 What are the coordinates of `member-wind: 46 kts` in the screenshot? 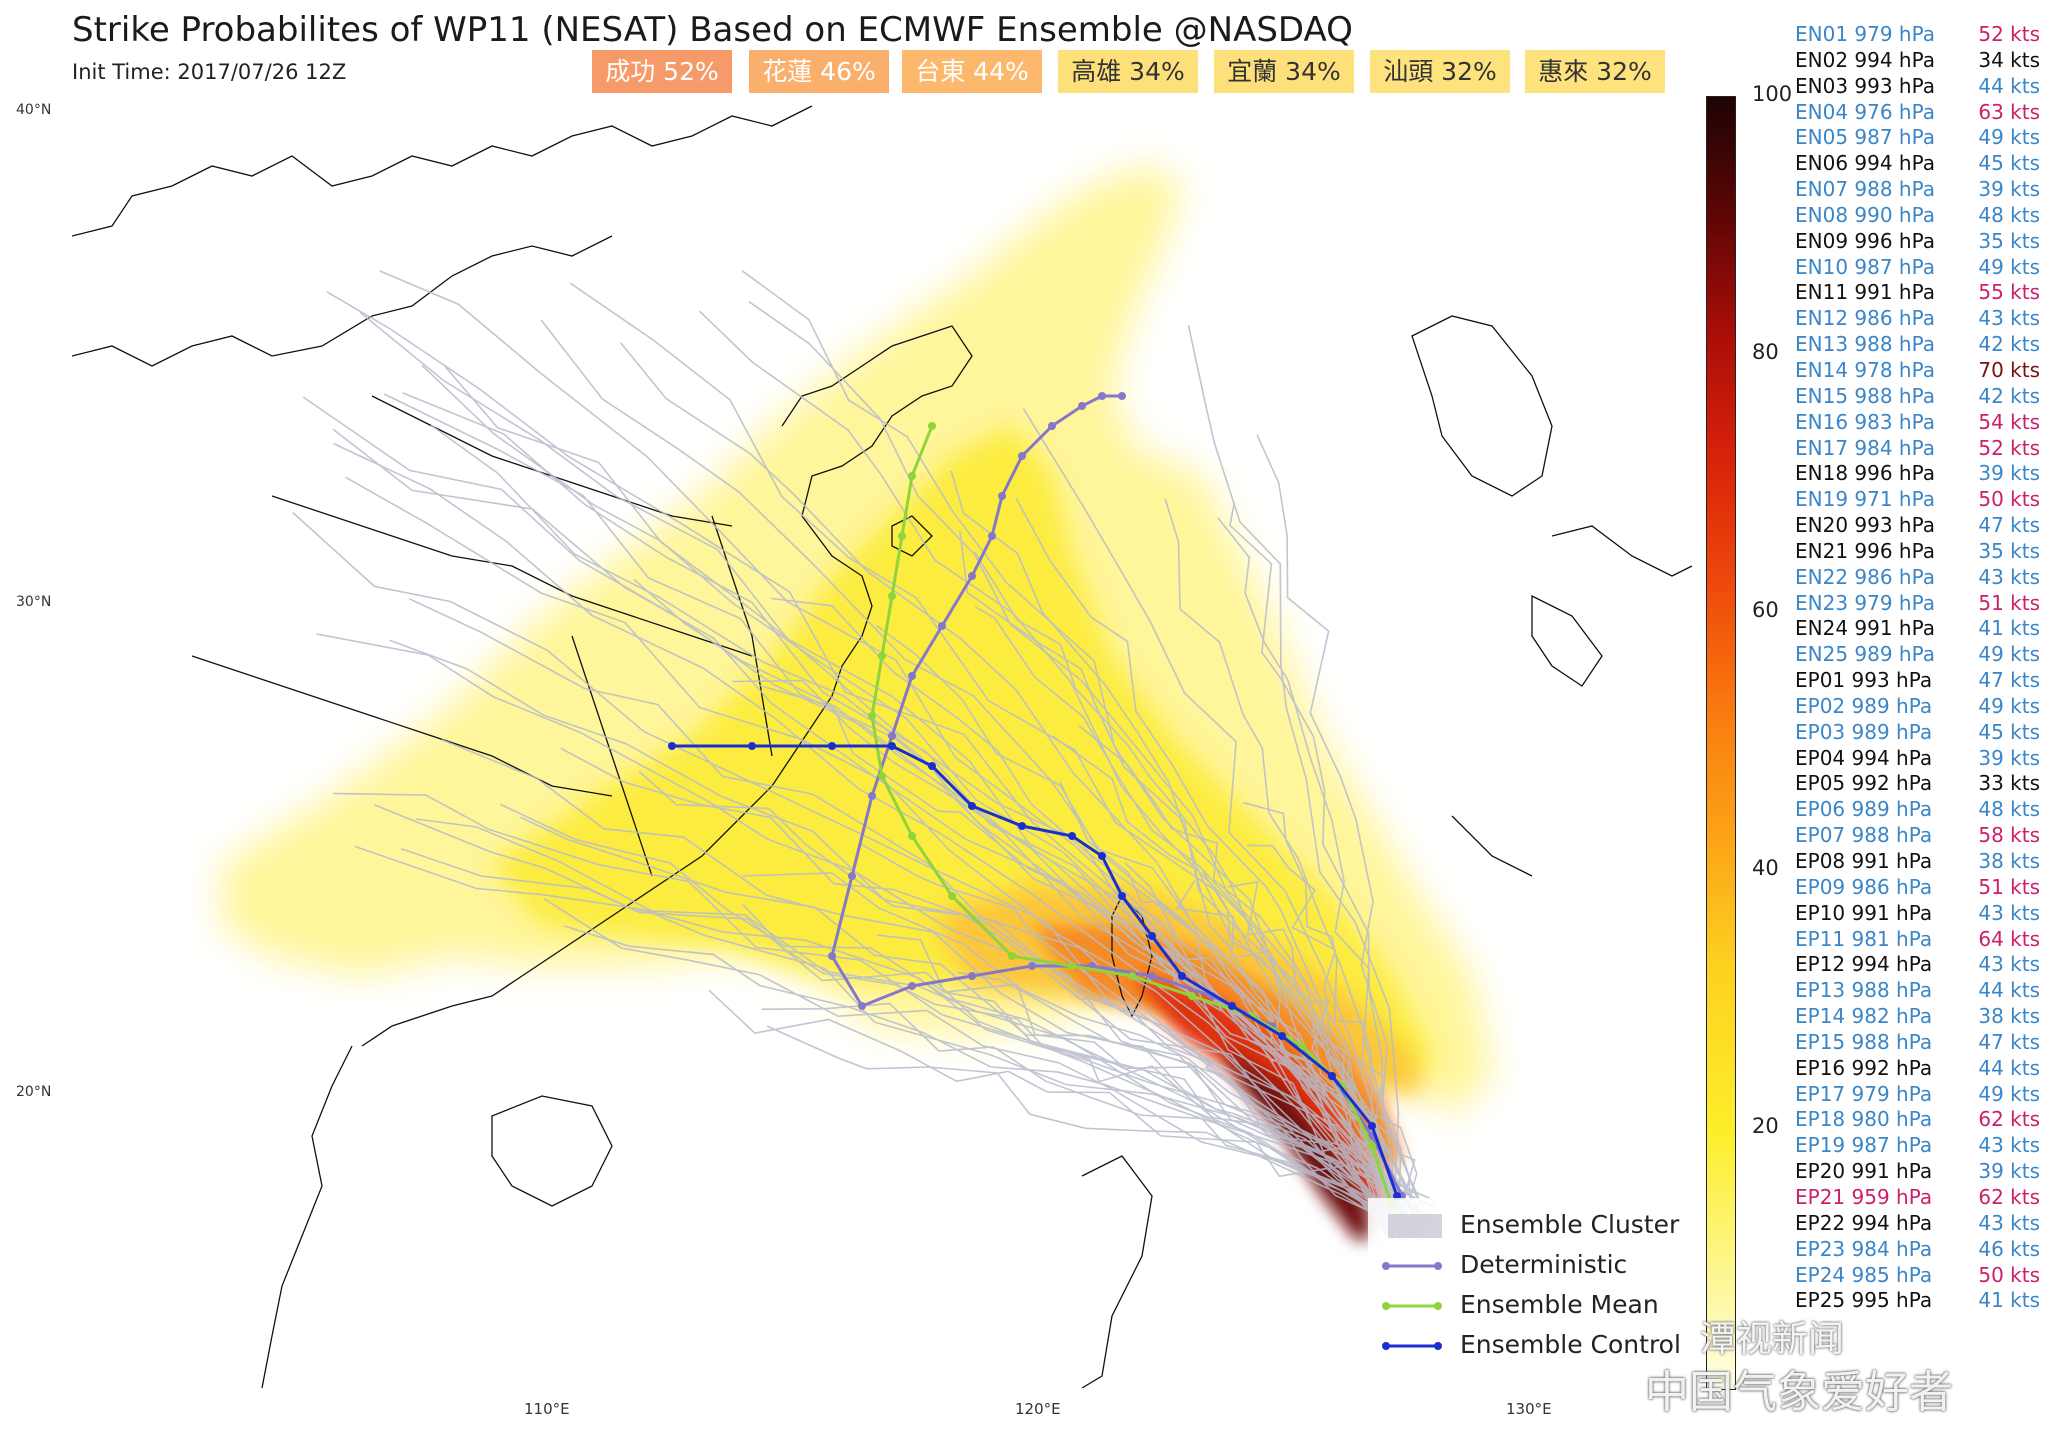 It's located at (2009, 1248).